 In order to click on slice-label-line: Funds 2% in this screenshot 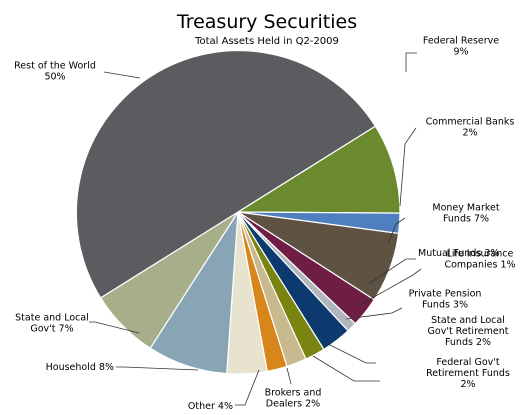, I will do `click(468, 342)`.